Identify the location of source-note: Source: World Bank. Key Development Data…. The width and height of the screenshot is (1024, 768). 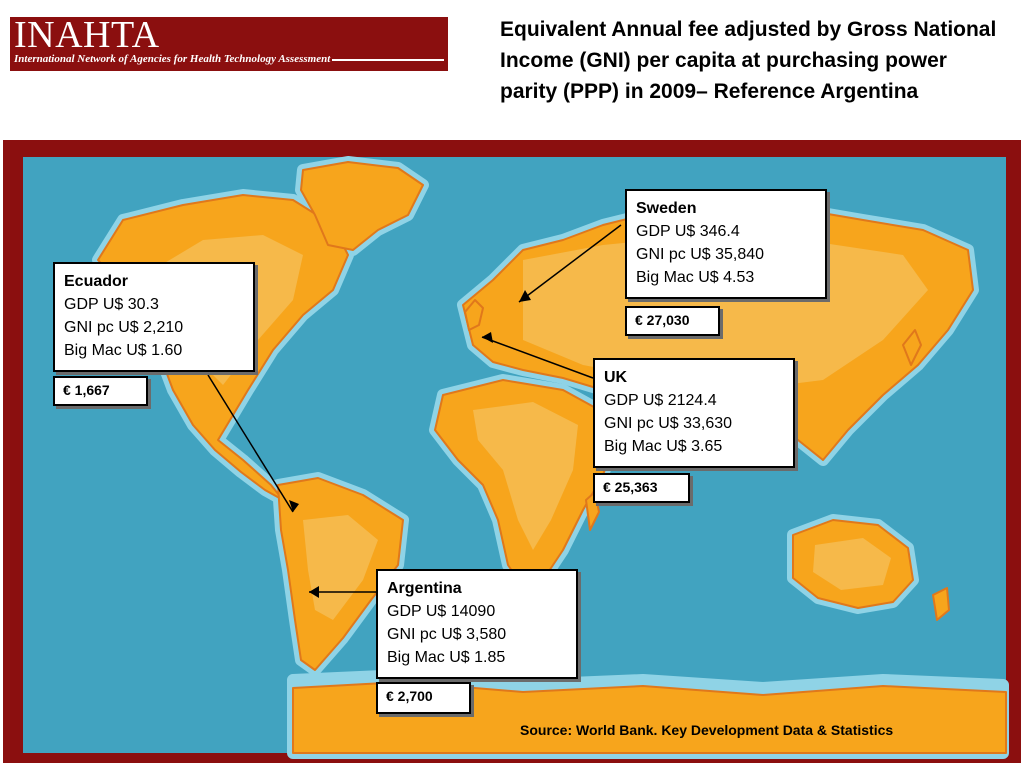
(707, 730).